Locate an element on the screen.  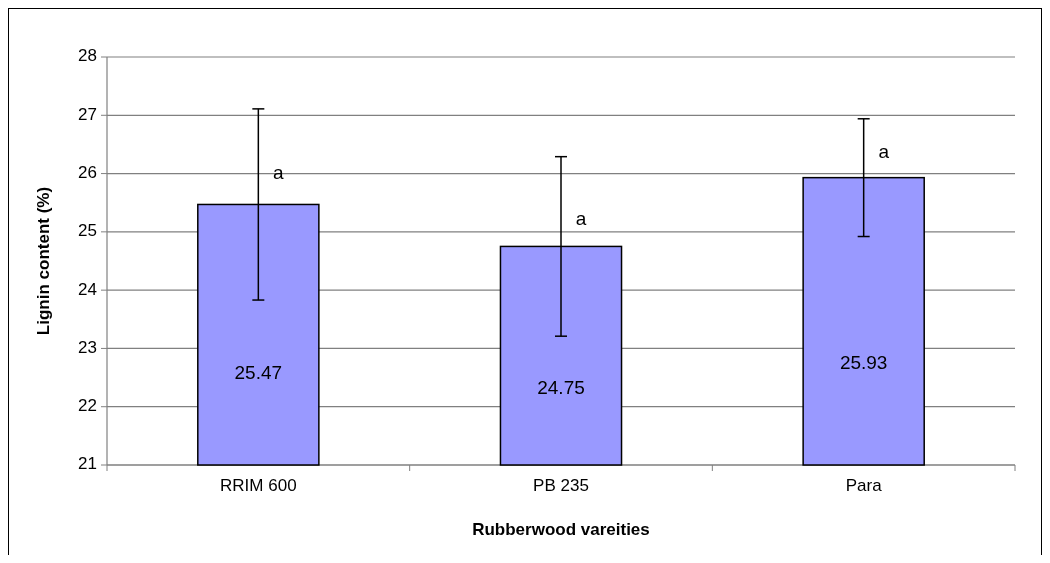
y-tick-label: 26 is located at coordinates (87, 173).